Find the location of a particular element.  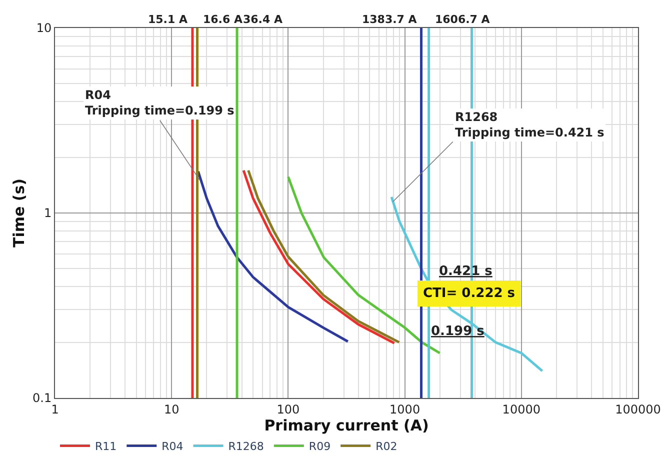

x-tick-label: 1000 is located at coordinates (405, 409).